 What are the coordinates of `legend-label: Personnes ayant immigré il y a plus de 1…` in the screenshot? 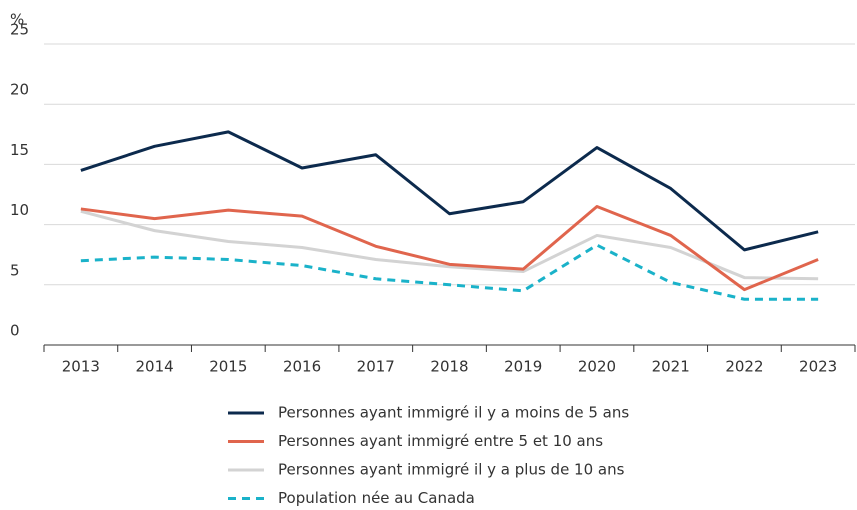 It's located at (451, 470).